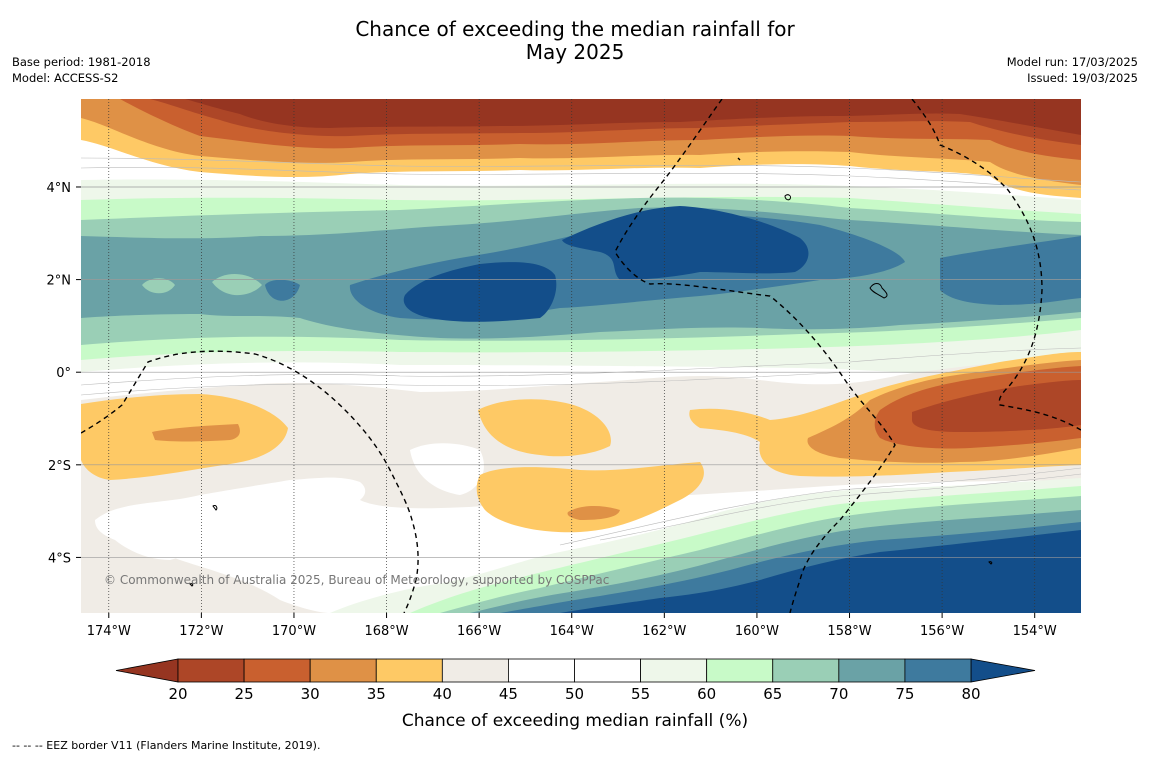 This screenshot has height=758, width=1150. What do you see at coordinates (177, 694) in the screenshot?
I see `colorbar-tick-label: 20` at bounding box center [177, 694].